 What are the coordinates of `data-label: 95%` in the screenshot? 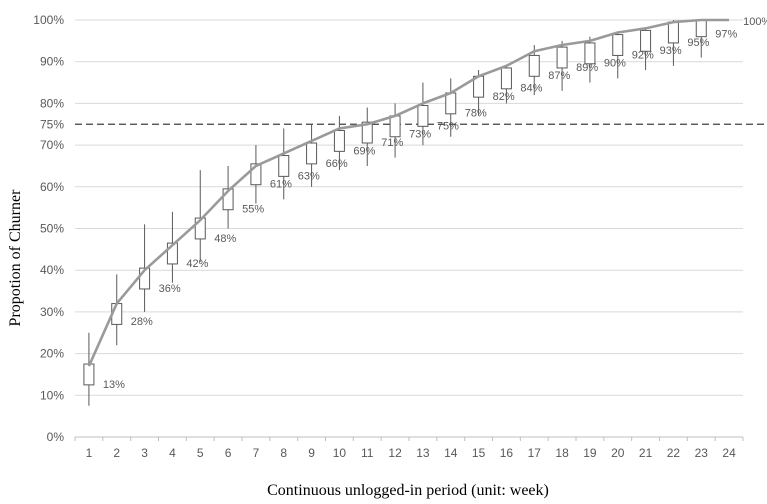 It's located at (698, 43).